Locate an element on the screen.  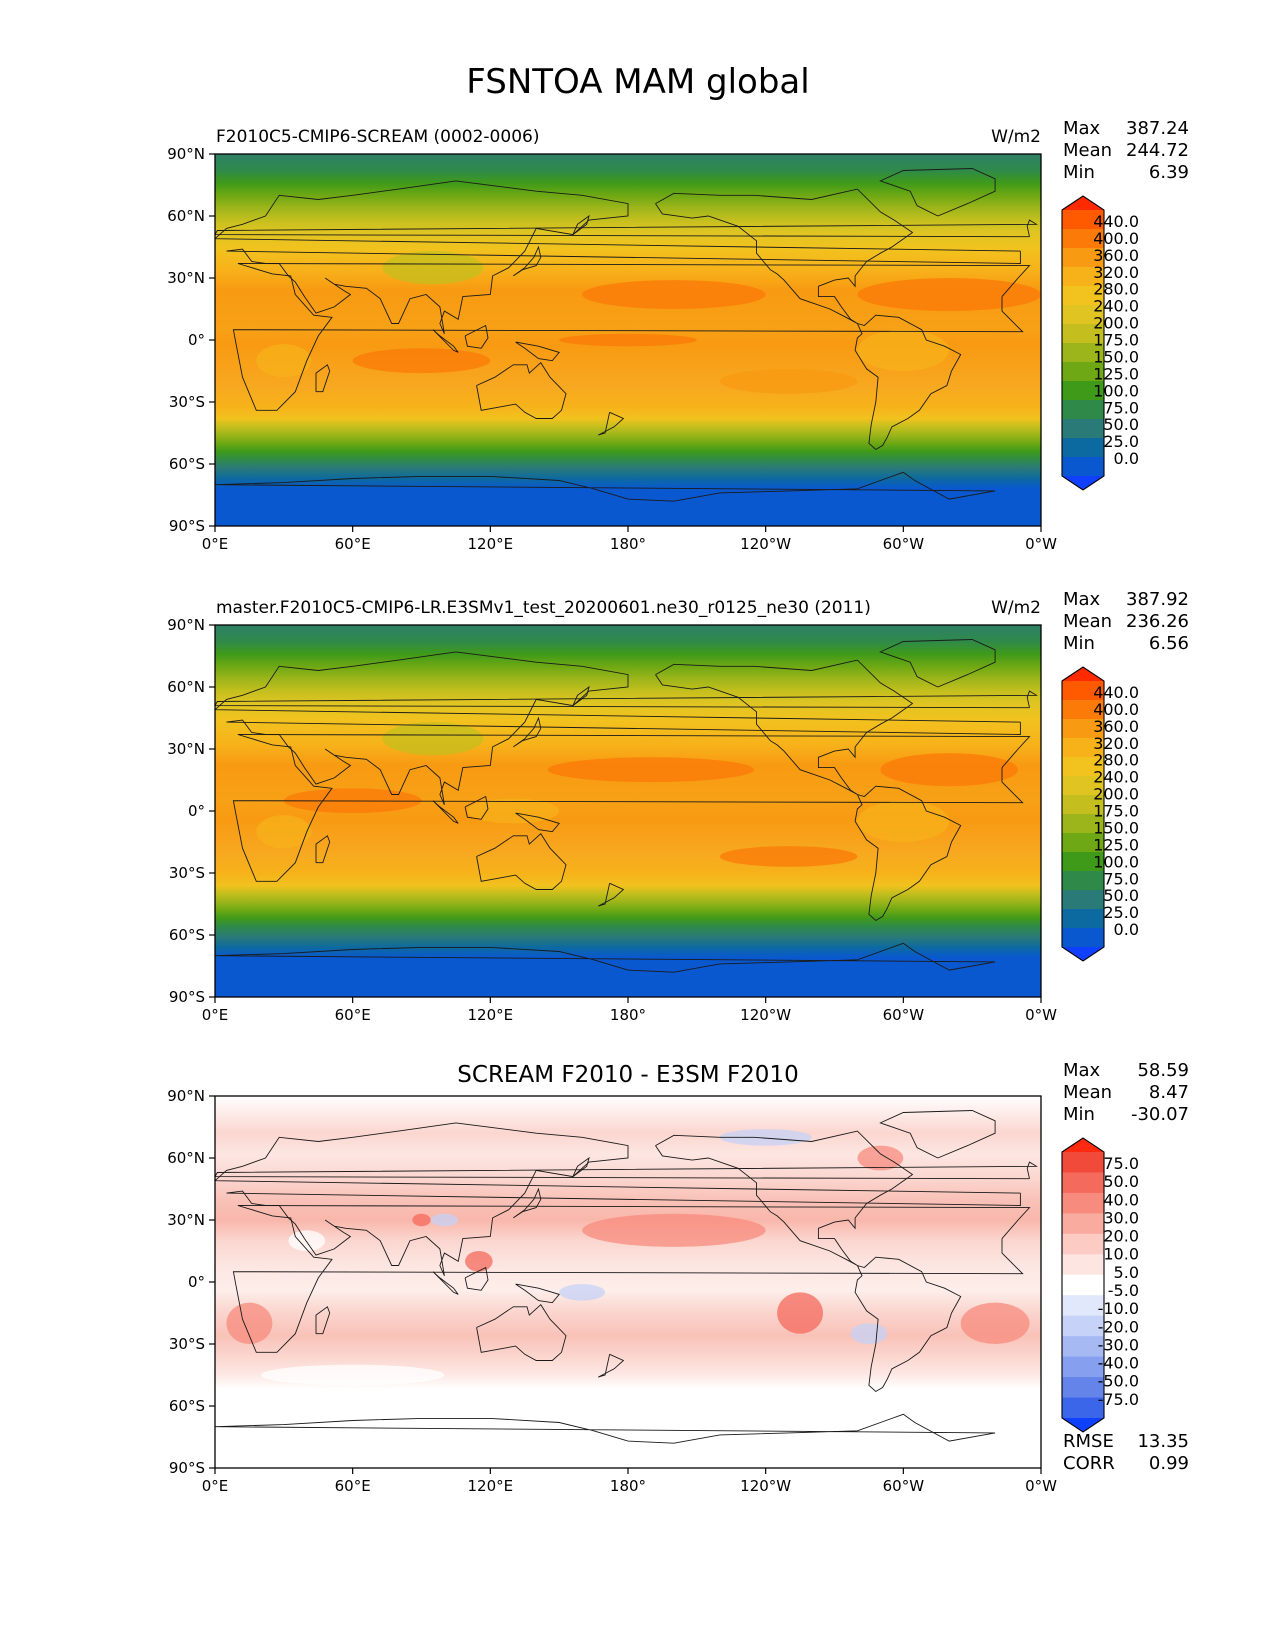
colorbar-tick-label: -75.0 is located at coordinates (1118, 1399).